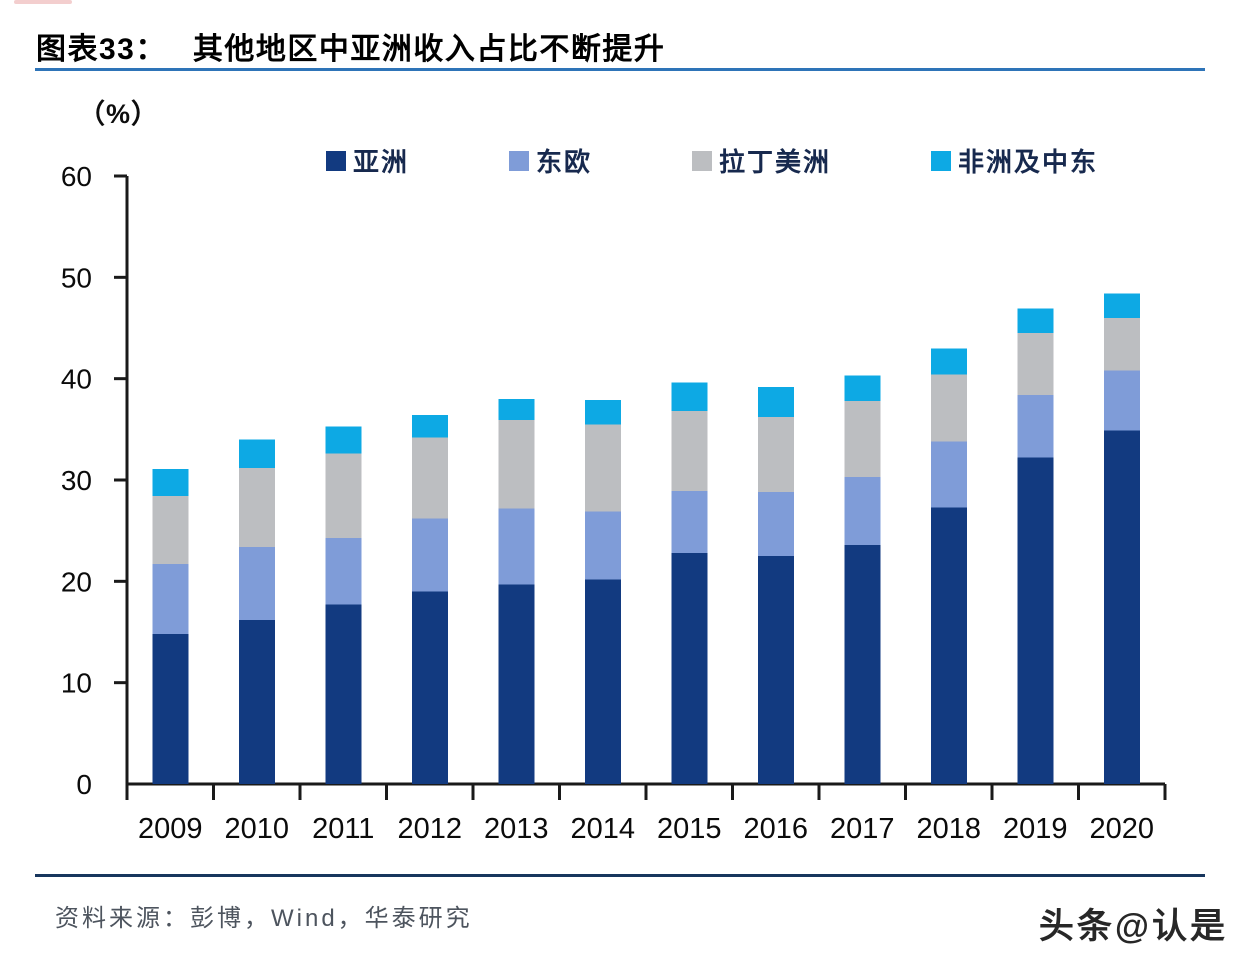 This screenshot has width=1260, height=960. I want to click on x-axis-category-label: 2015, so click(689, 829).